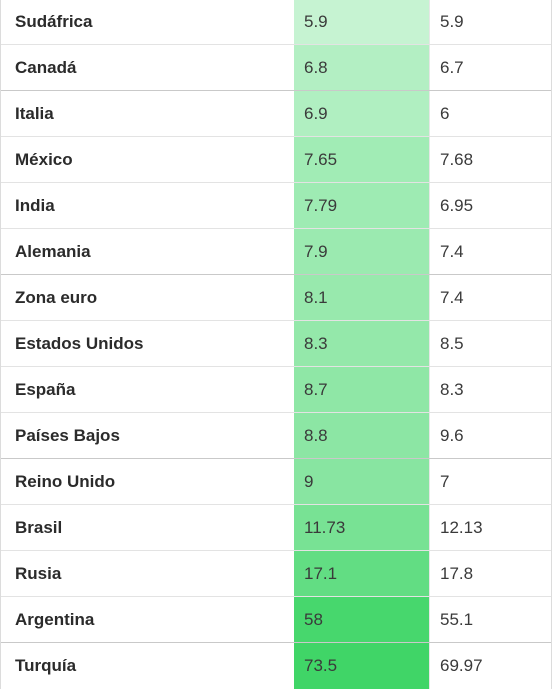 This screenshot has height=689, width=553. What do you see at coordinates (361, 159) in the screenshot?
I see `value-cell: 7.65` at bounding box center [361, 159].